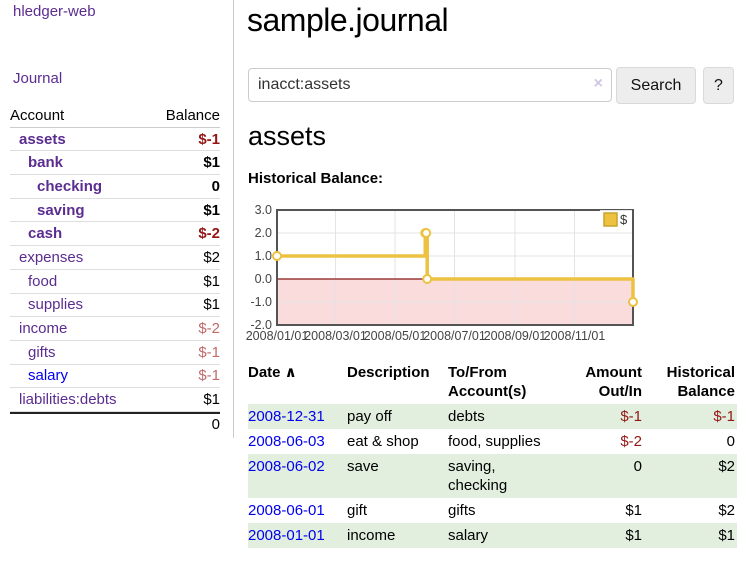 The width and height of the screenshot is (742, 582). I want to click on account-column-header: Account, so click(37, 115).